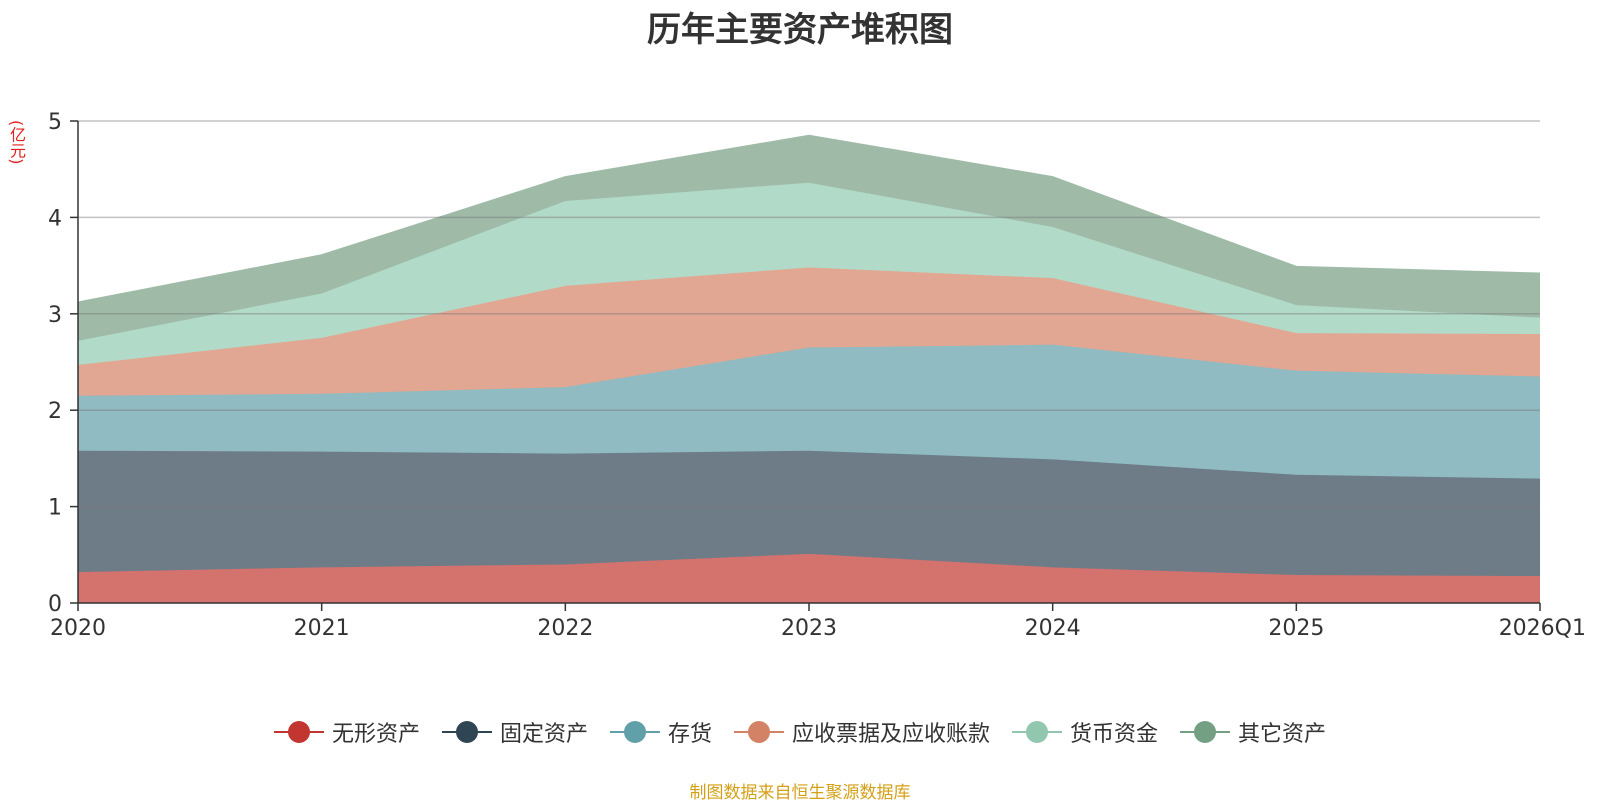 The height and width of the screenshot is (803, 1600). Describe the element at coordinates (322, 628) in the screenshot. I see `x-tick-label: 2021` at that location.